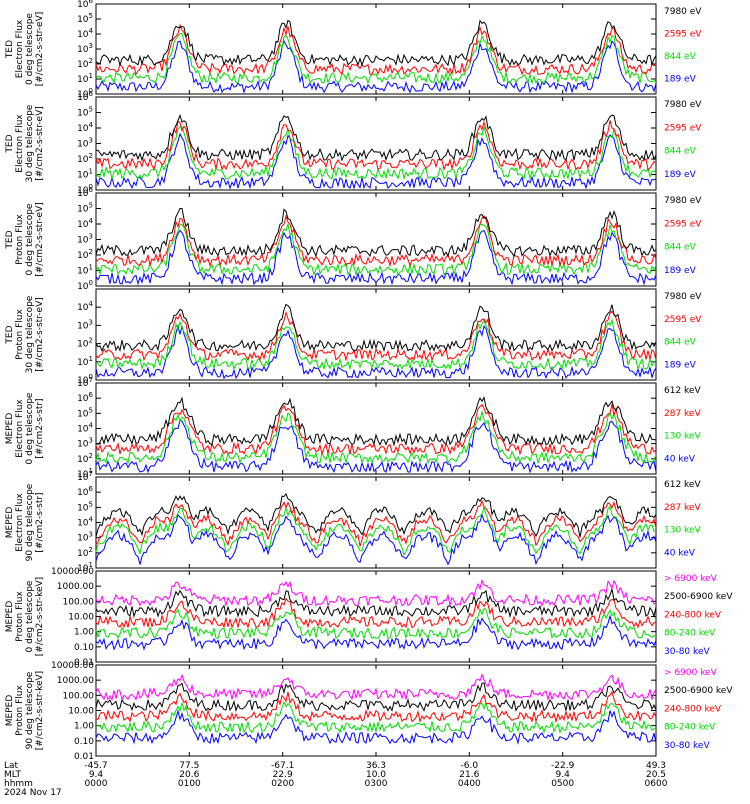  Describe the element at coordinates (11, 766) in the screenshot. I see `footer-row-label: Lat` at that location.